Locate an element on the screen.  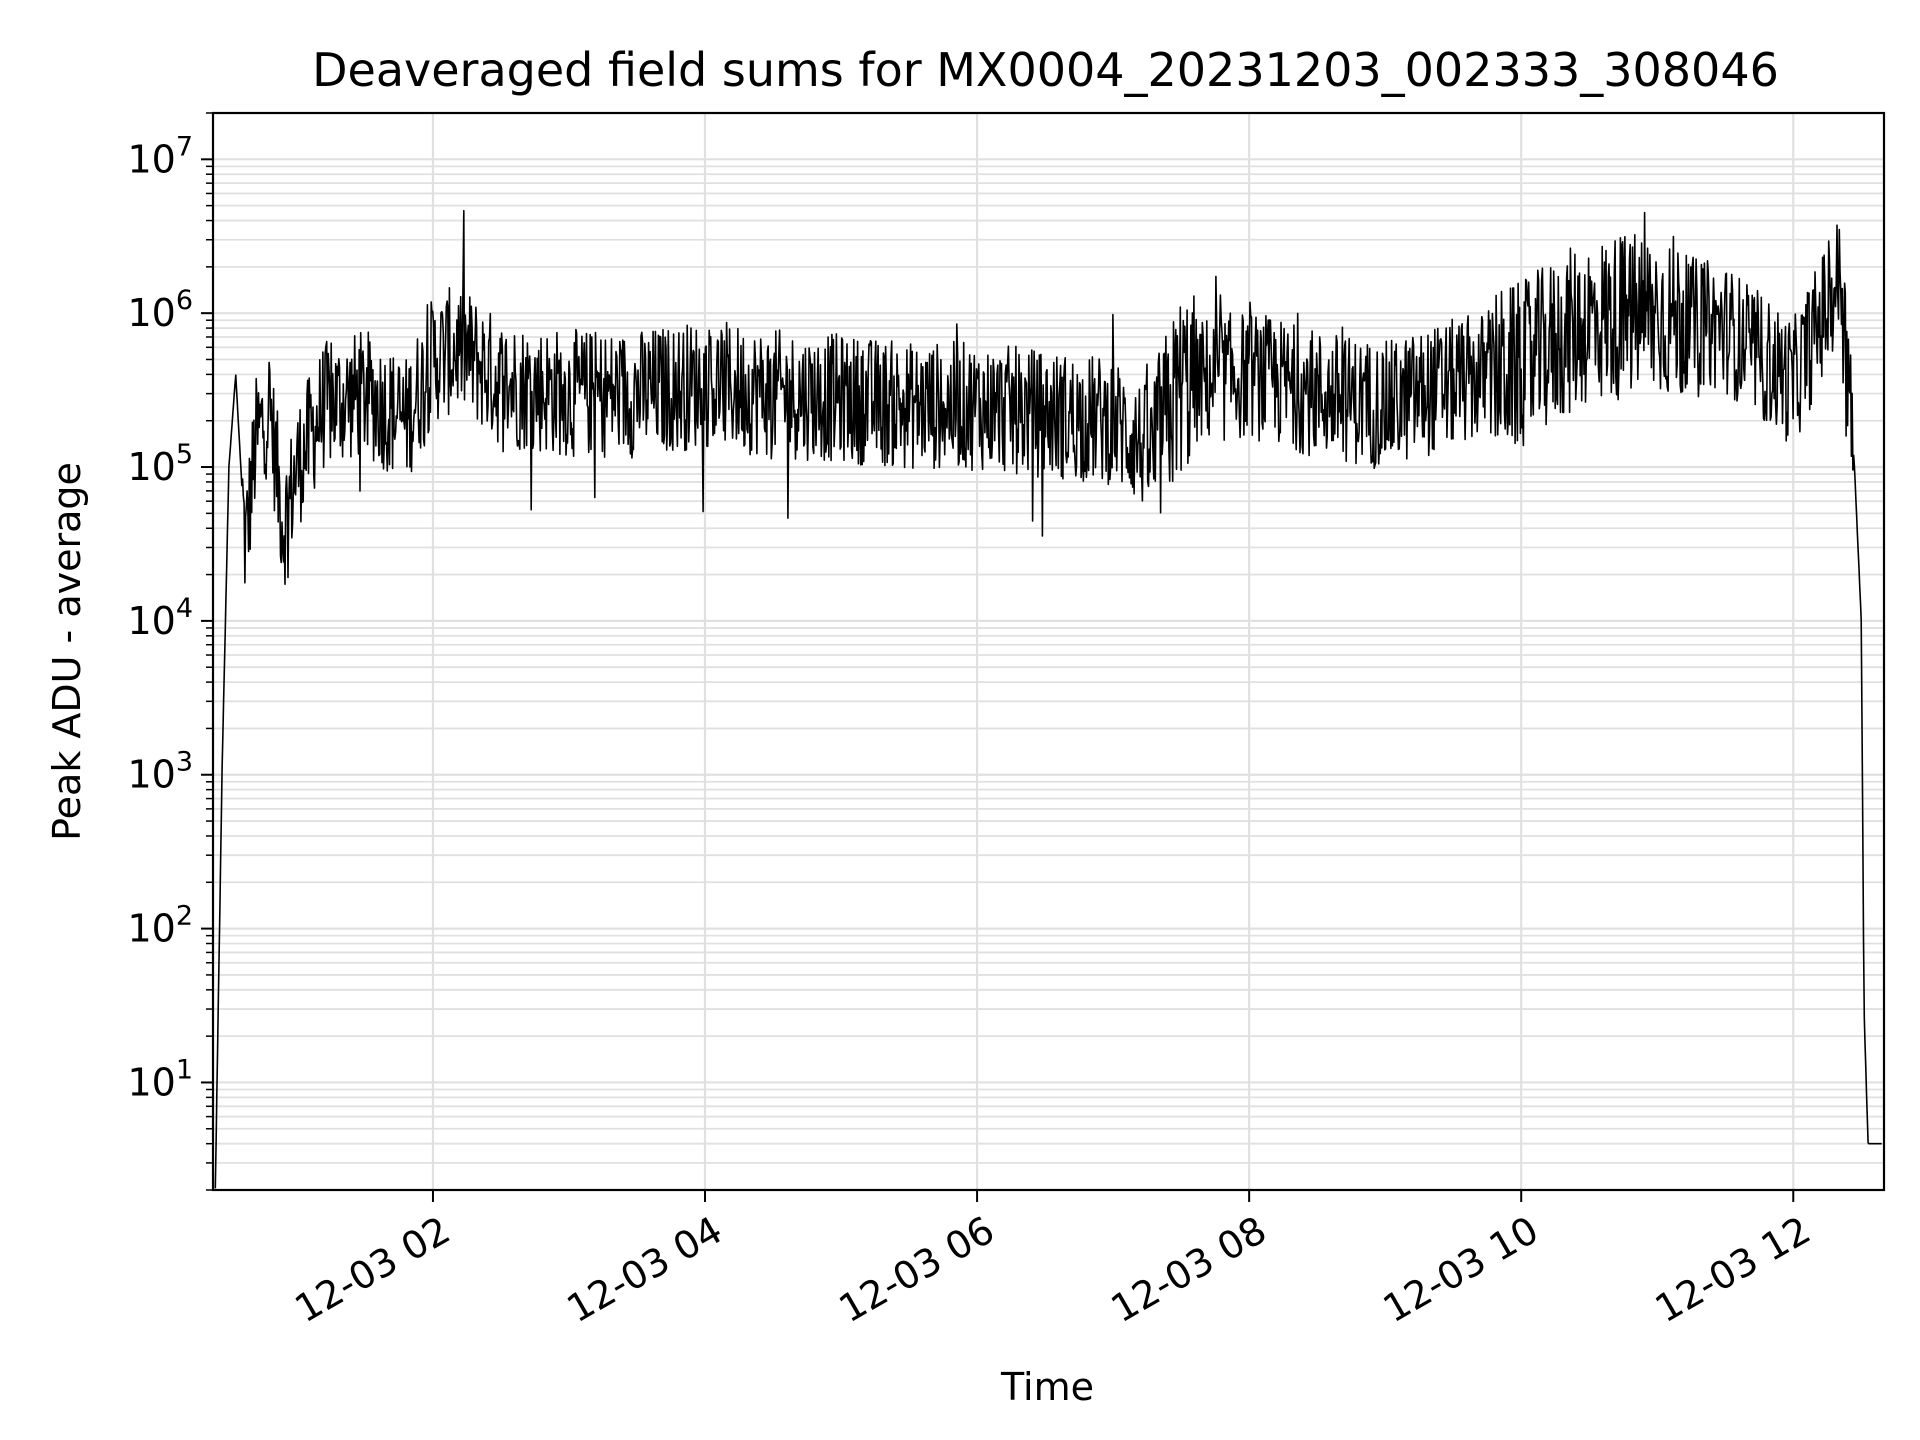
y-tick-label: 10² is located at coordinates (160, 926).